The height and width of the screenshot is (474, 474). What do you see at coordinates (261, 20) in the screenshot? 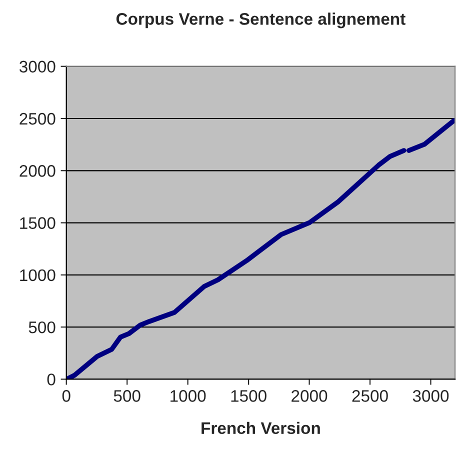
I see `chart-title: Corpus Verne - Sentence alignement` at bounding box center [261, 20].